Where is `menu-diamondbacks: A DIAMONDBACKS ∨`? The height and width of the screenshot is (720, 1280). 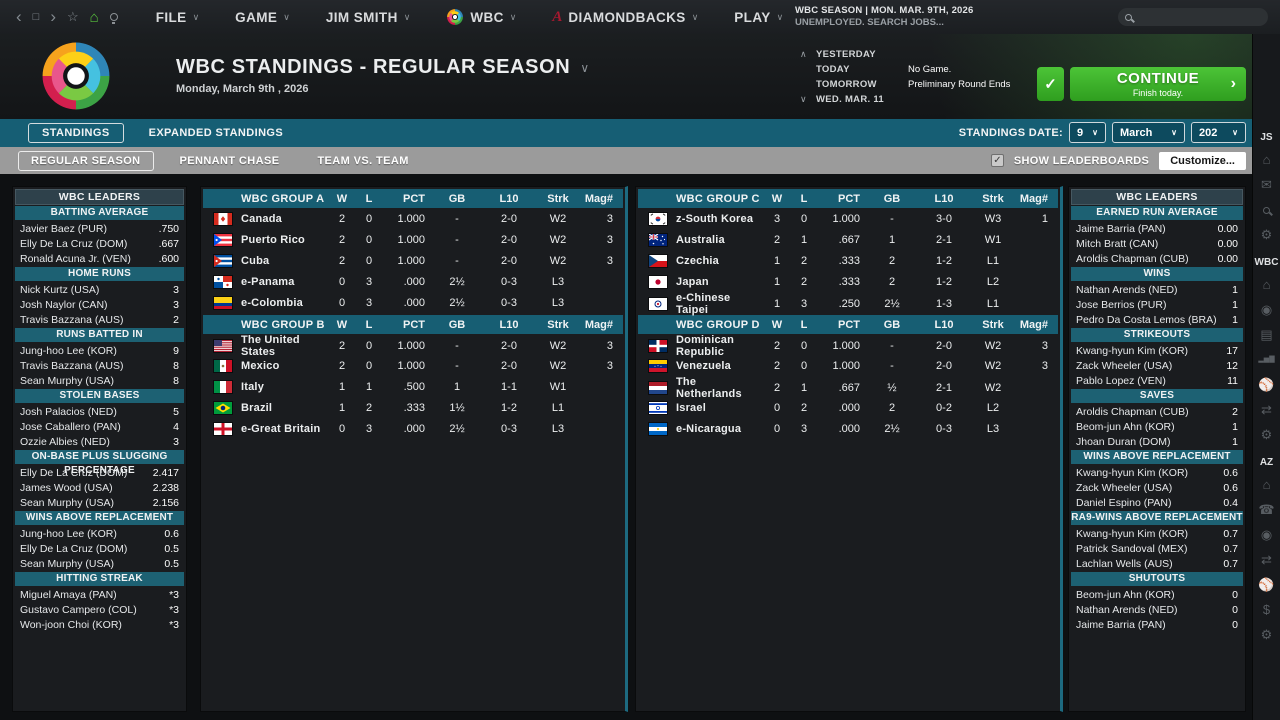 menu-diamondbacks: A DIAMONDBACKS ∨ is located at coordinates (625, 17).